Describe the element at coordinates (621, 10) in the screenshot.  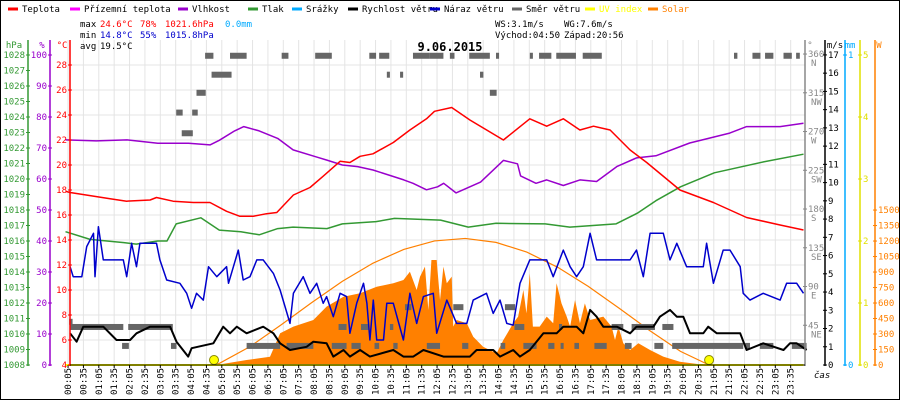
I see `legend-label: UV index` at that location.